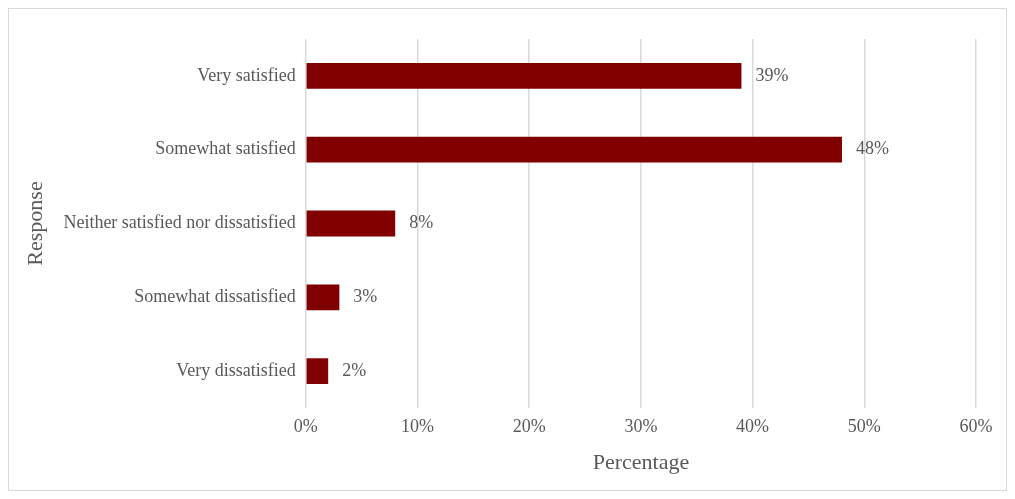 This screenshot has height=499, width=1015. What do you see at coordinates (179, 222) in the screenshot?
I see `y-tick-label: Neither satisfied nor dissatisfied` at bounding box center [179, 222].